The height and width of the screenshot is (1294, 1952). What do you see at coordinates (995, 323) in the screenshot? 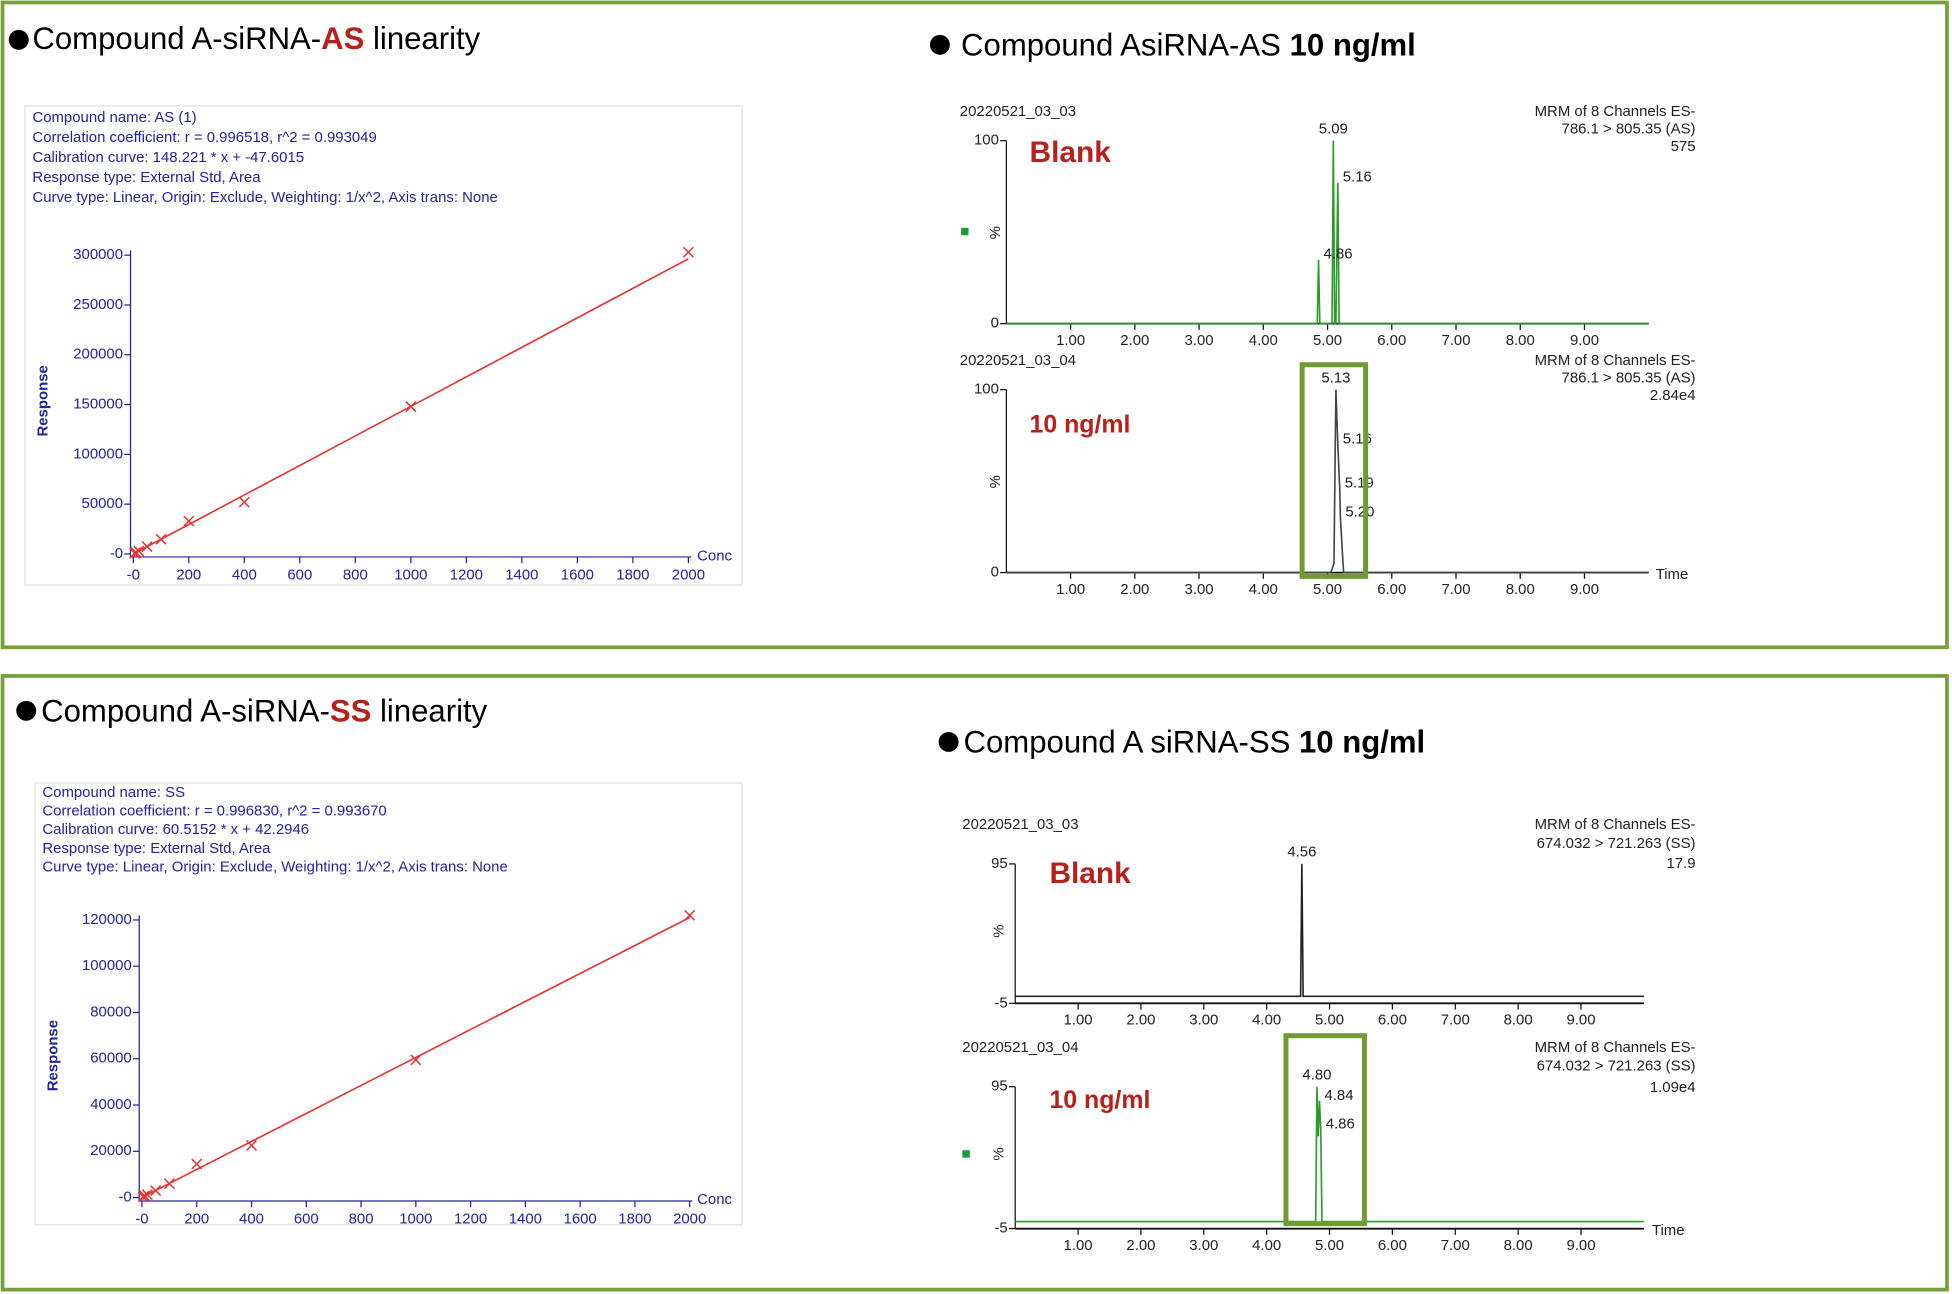
I see `y-tick-label: 0` at bounding box center [995, 323].